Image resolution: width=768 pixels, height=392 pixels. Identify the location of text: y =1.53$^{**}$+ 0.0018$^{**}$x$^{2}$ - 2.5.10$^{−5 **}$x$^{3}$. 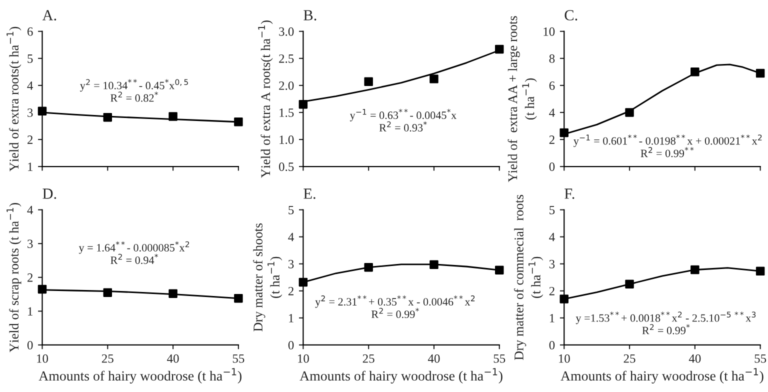
(666, 318).